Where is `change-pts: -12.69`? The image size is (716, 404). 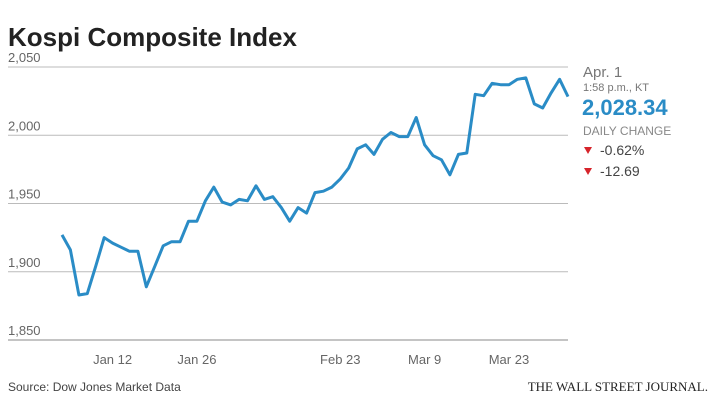 change-pts: -12.69 is located at coordinates (620, 171).